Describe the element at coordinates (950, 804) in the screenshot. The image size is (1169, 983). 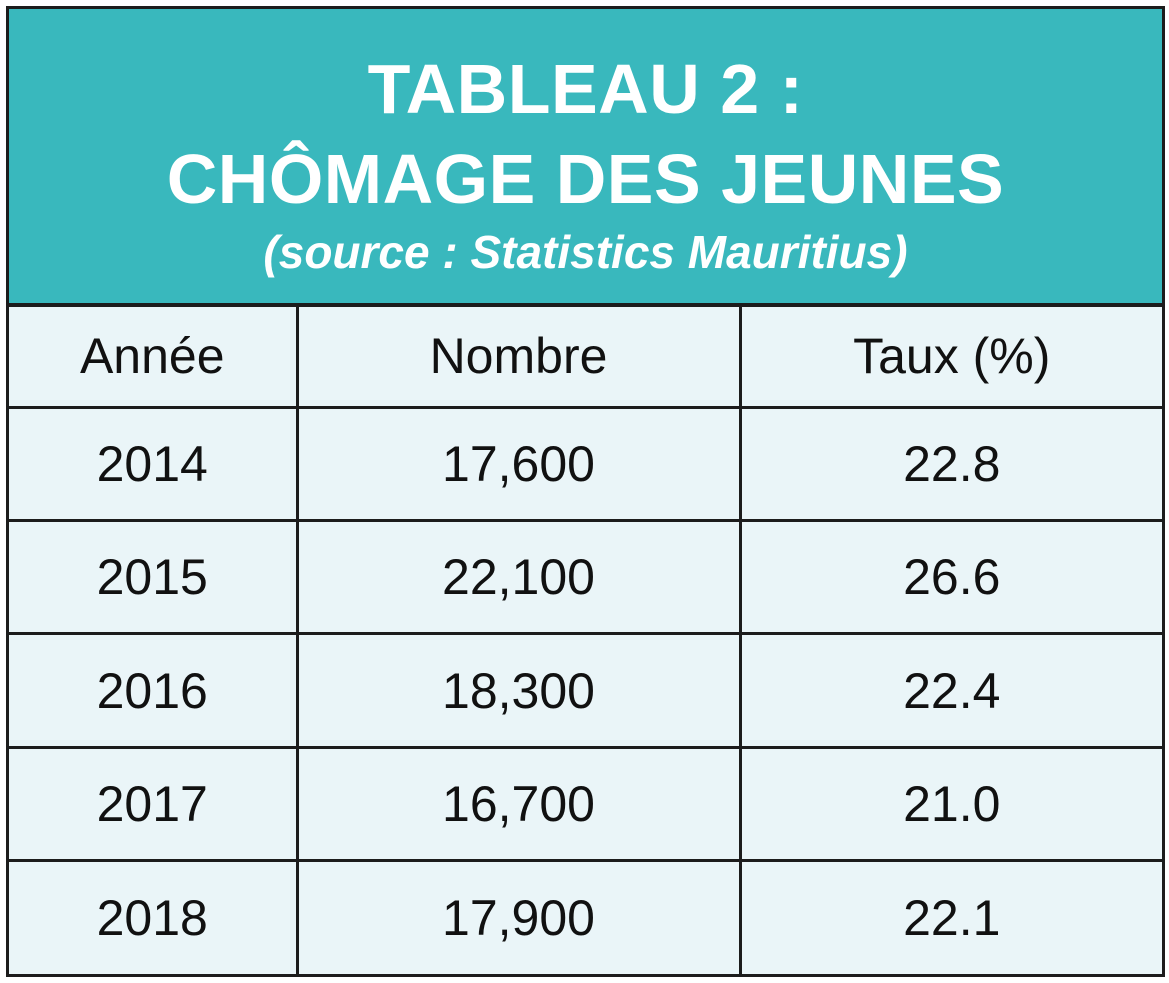
I see `cell-rate: 21.0` at that location.